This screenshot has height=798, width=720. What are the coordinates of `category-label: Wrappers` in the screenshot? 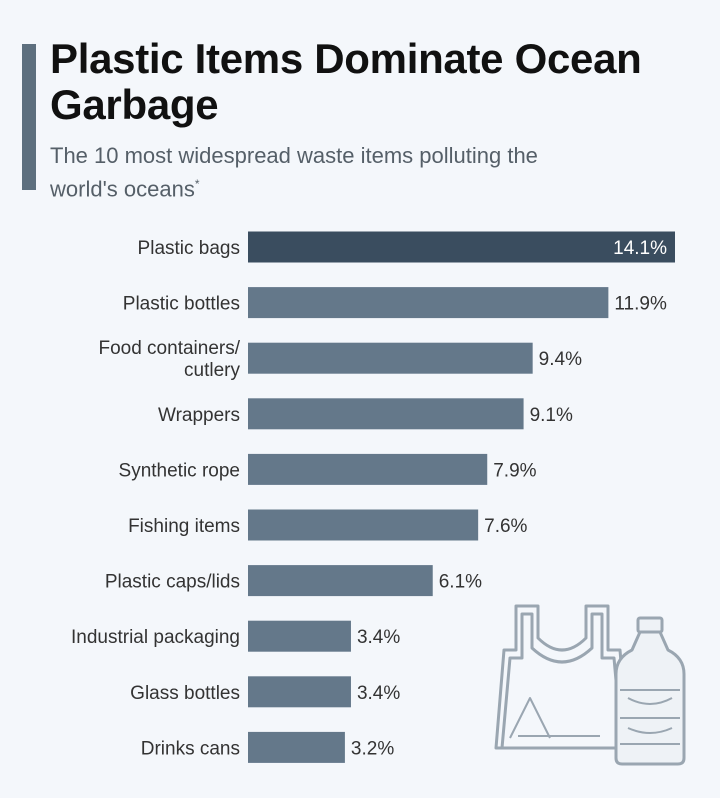 It's located at (199, 415).